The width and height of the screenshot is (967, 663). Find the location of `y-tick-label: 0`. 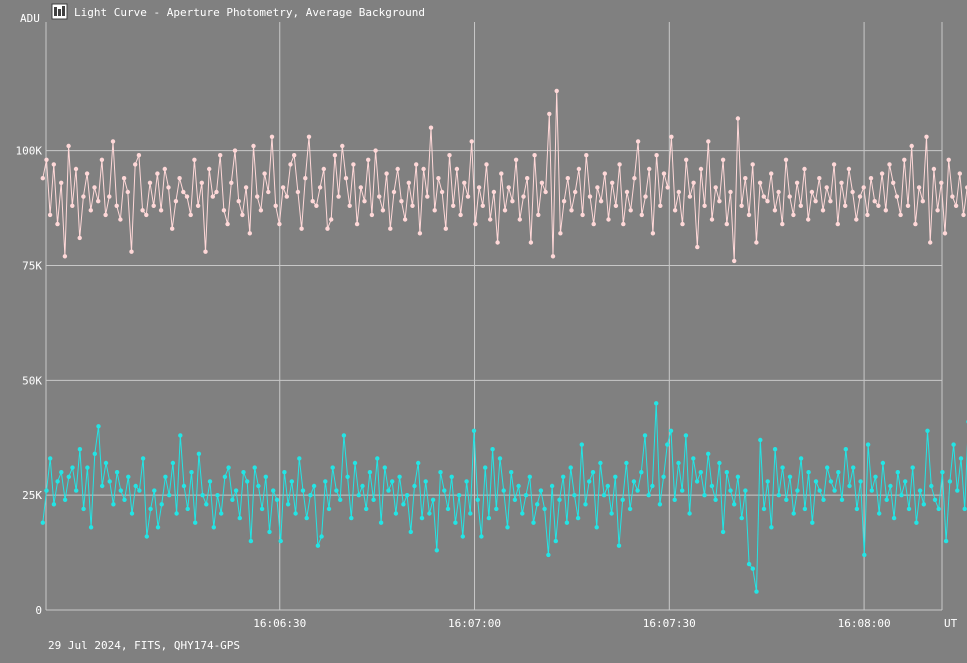

y-tick-label: 0 is located at coordinates (38, 610).